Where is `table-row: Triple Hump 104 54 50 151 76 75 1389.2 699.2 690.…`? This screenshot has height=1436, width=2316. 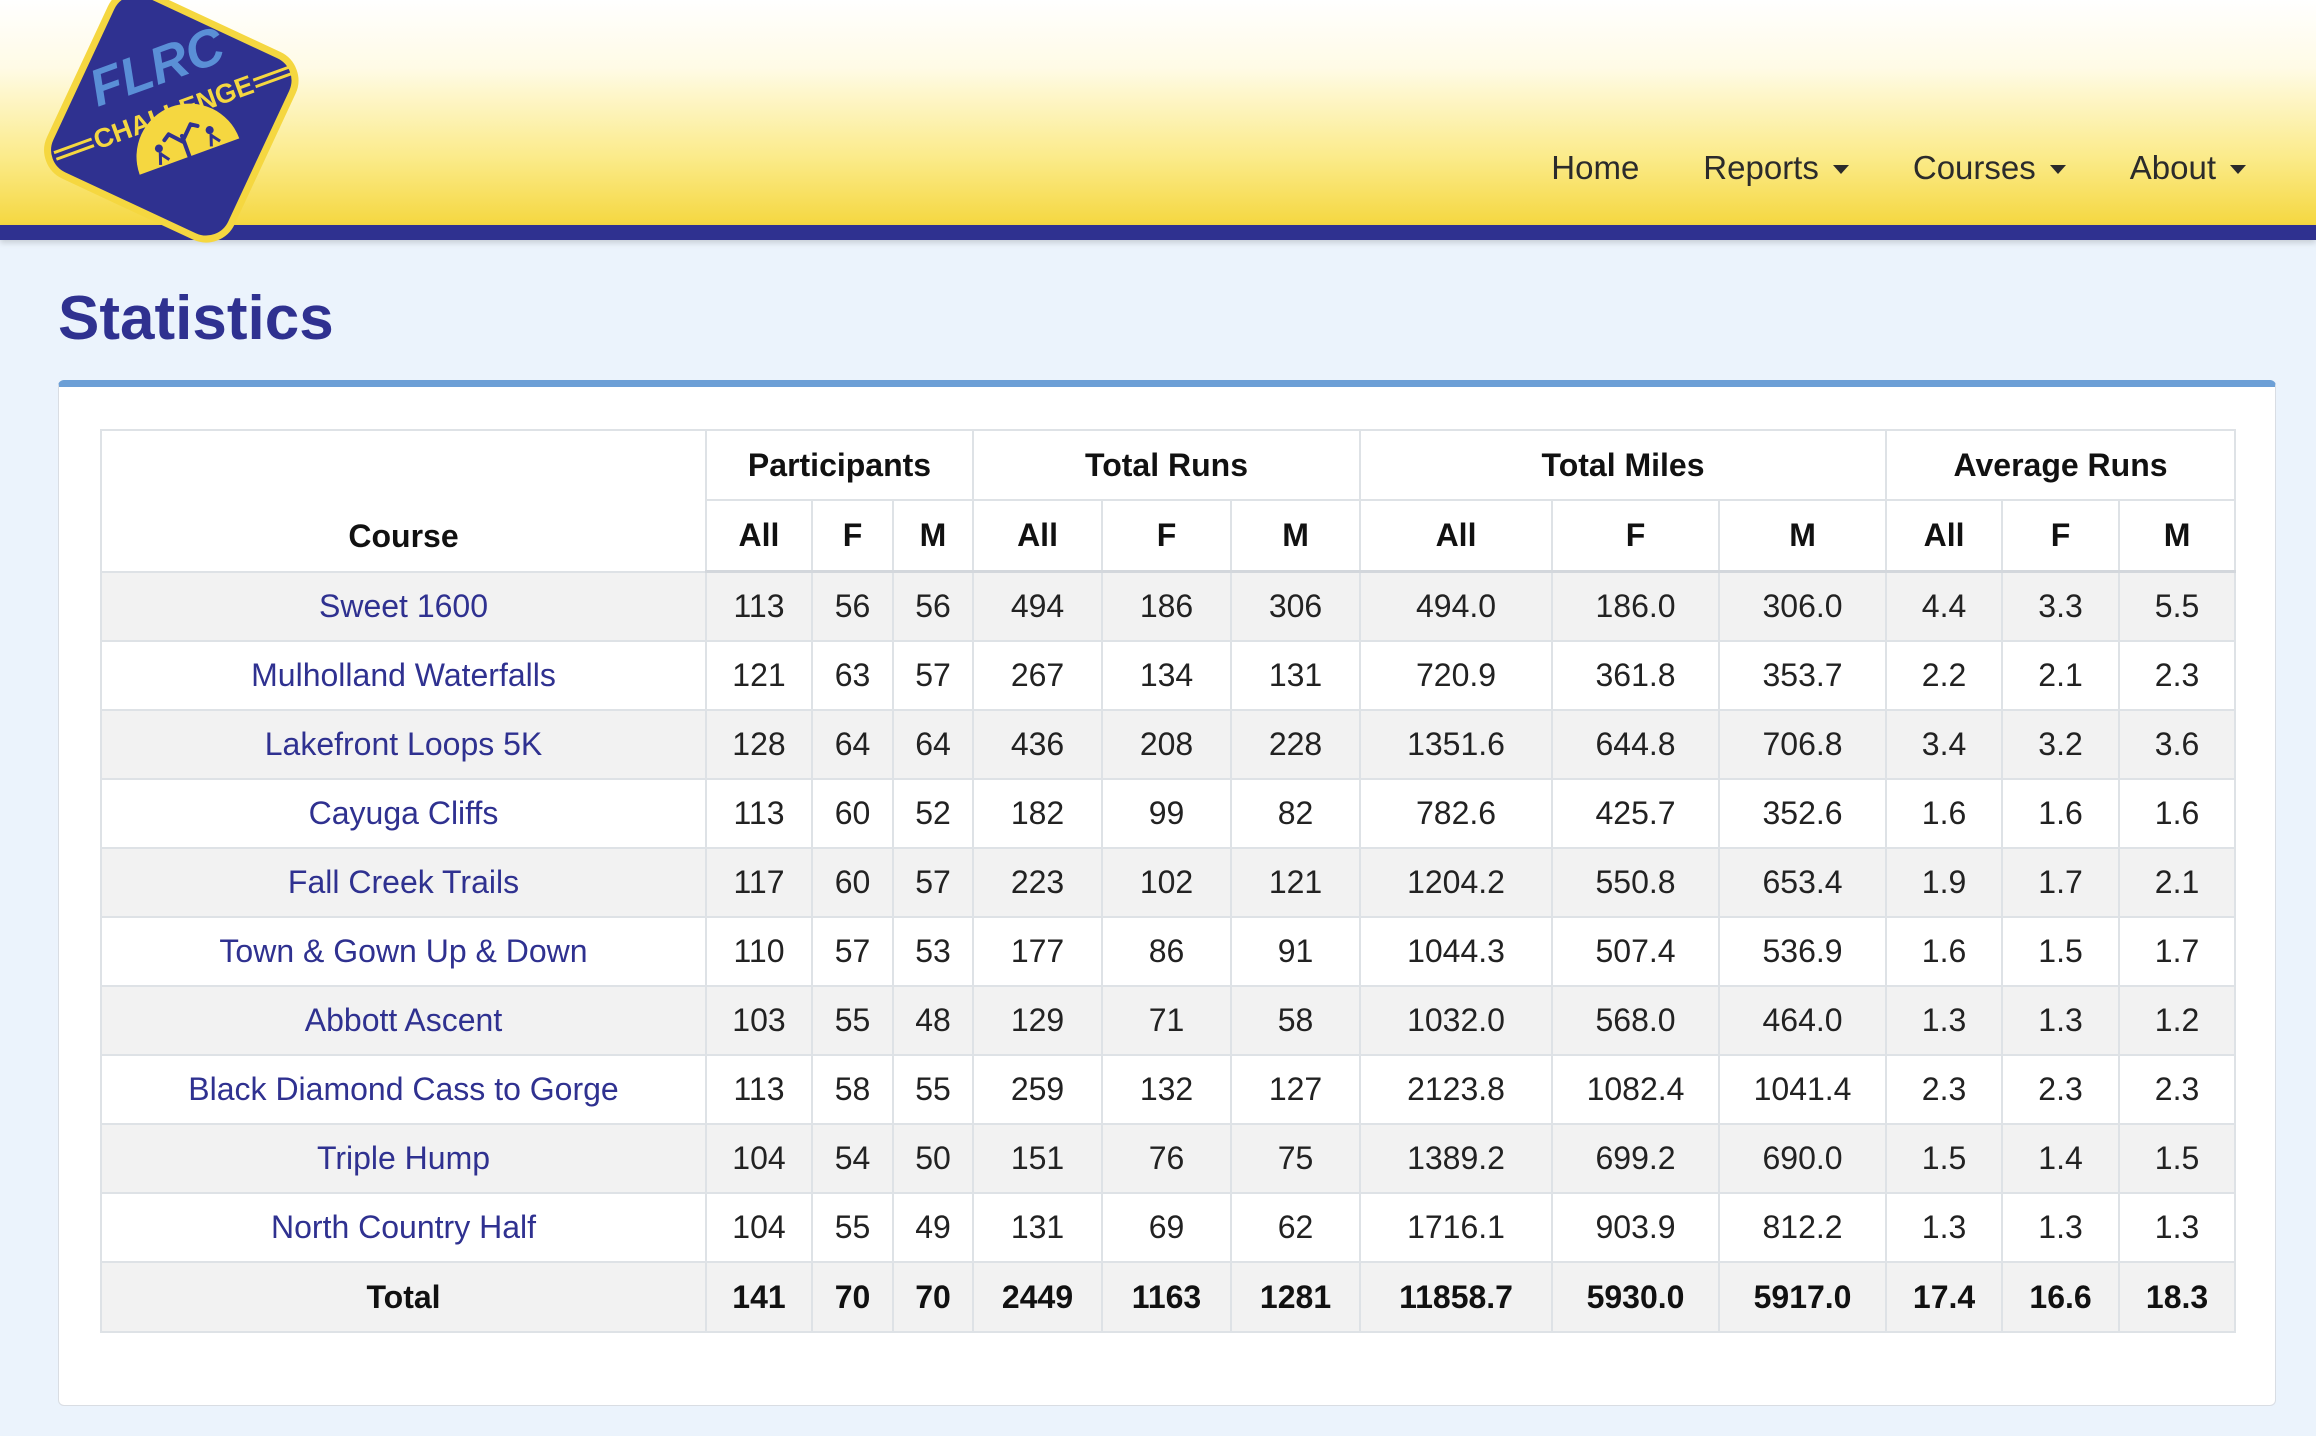
table-row: Triple Hump 104 54 50 151 76 75 1389.2 699.2 690.… is located at coordinates (1168, 1158).